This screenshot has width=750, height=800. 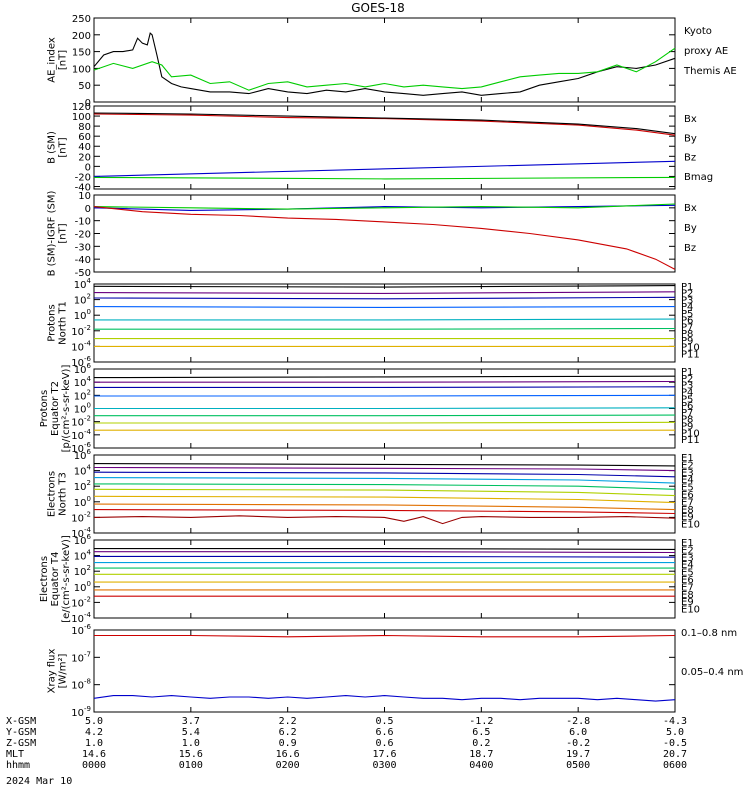 What do you see at coordinates (384, 499) in the screenshot?
I see `series-line-e7` at bounding box center [384, 499].